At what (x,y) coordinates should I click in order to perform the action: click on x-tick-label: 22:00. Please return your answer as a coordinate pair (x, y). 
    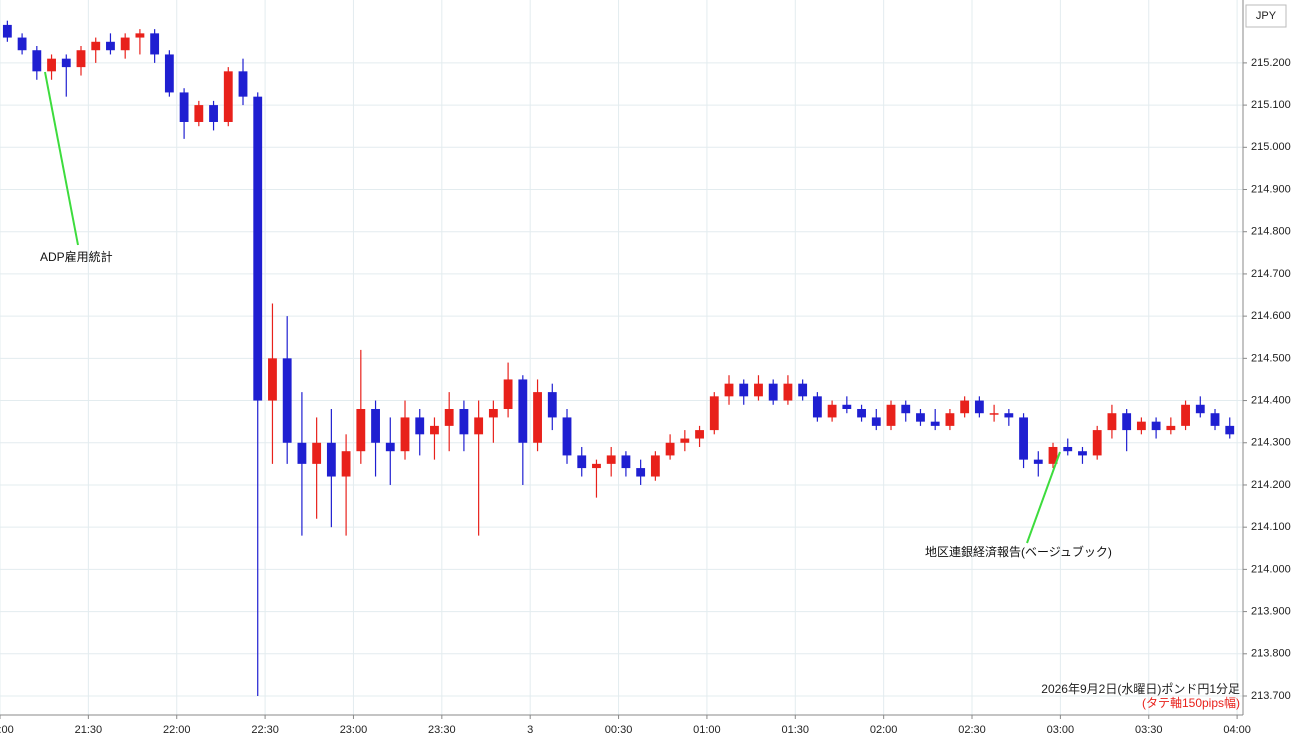
    Looking at the image, I should click on (177, 730).